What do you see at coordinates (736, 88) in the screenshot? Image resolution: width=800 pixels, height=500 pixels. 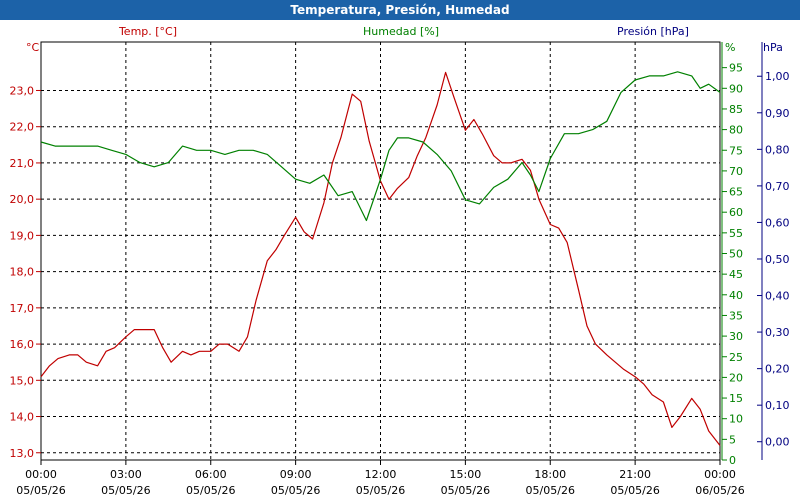 I see `hum-tick-label: 90` at bounding box center [736, 88].